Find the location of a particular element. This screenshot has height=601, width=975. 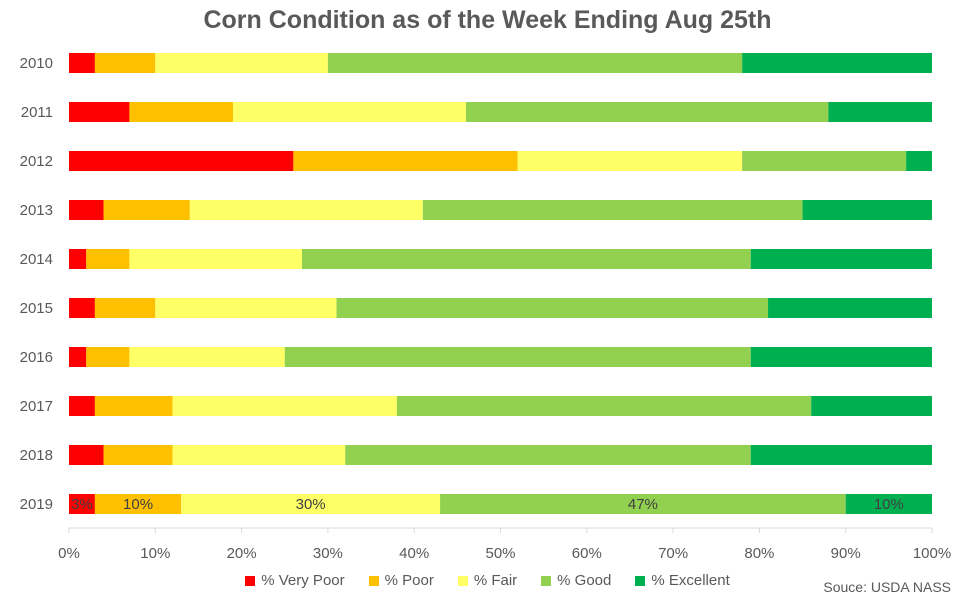

y-tick-label: 2014 is located at coordinates (36, 259).